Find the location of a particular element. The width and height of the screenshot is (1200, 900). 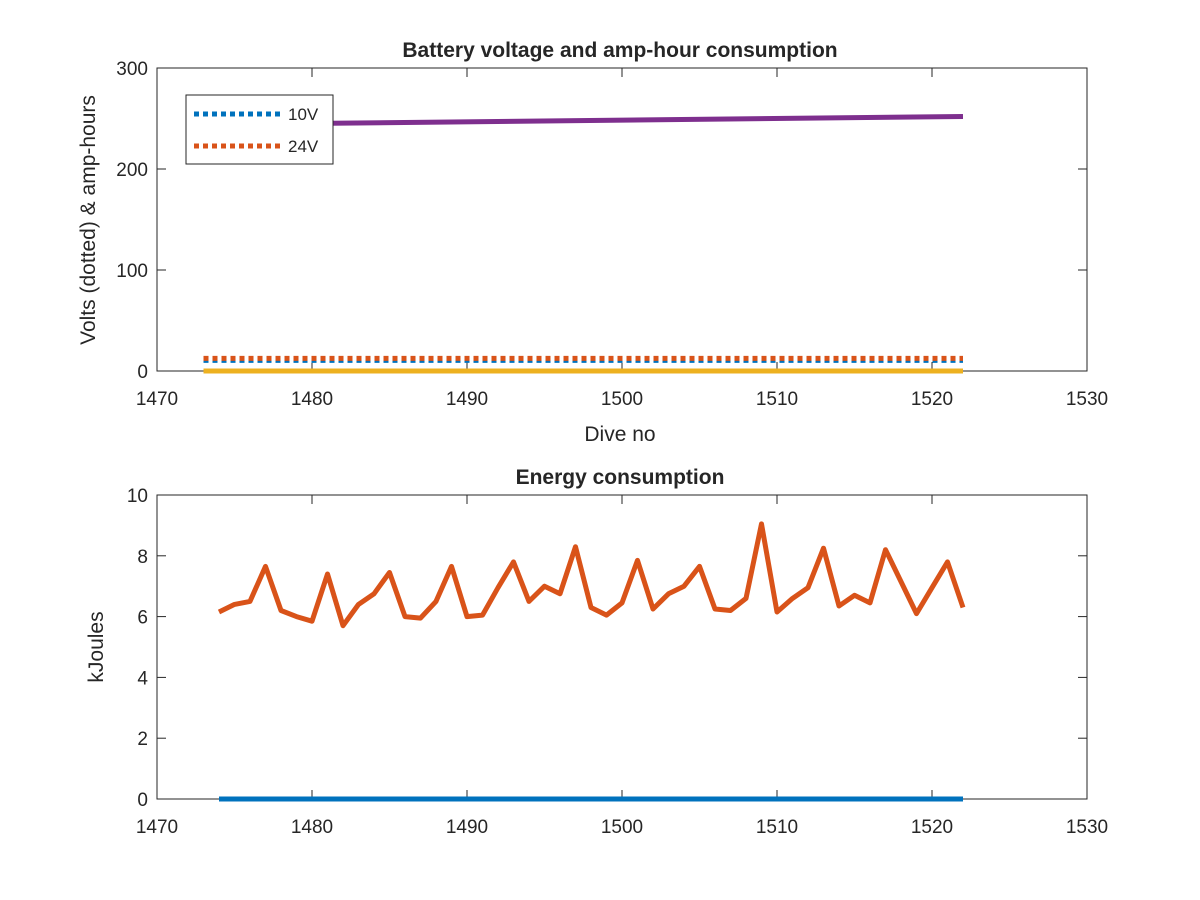

y-tick-label: 6 is located at coordinates (142, 618).